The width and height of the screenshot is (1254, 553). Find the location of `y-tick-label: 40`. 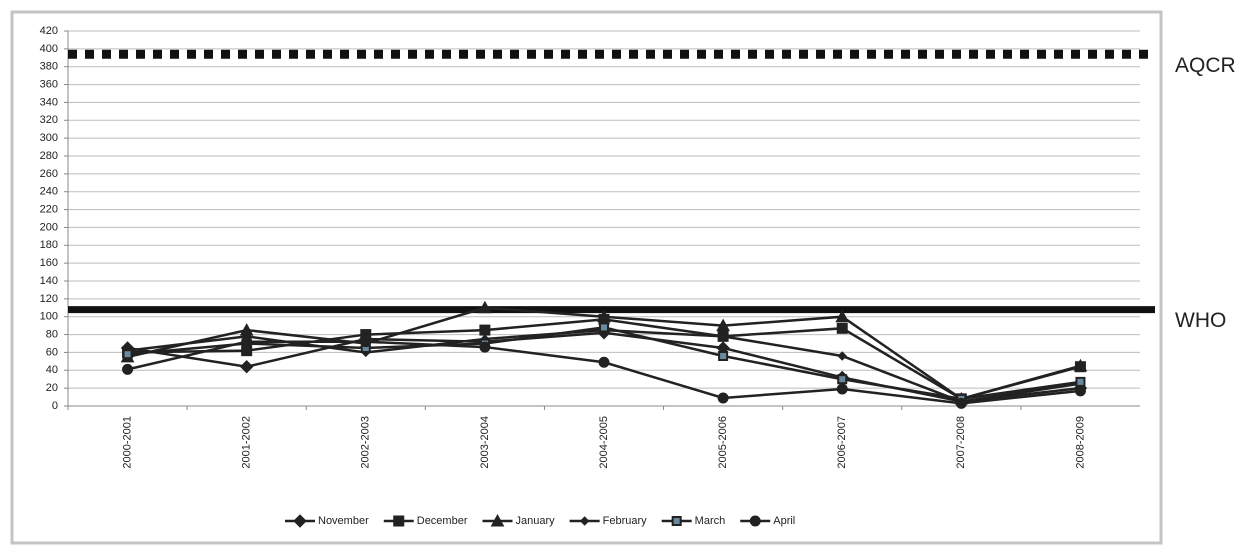

y-tick-label: 40 is located at coordinates (52, 370).